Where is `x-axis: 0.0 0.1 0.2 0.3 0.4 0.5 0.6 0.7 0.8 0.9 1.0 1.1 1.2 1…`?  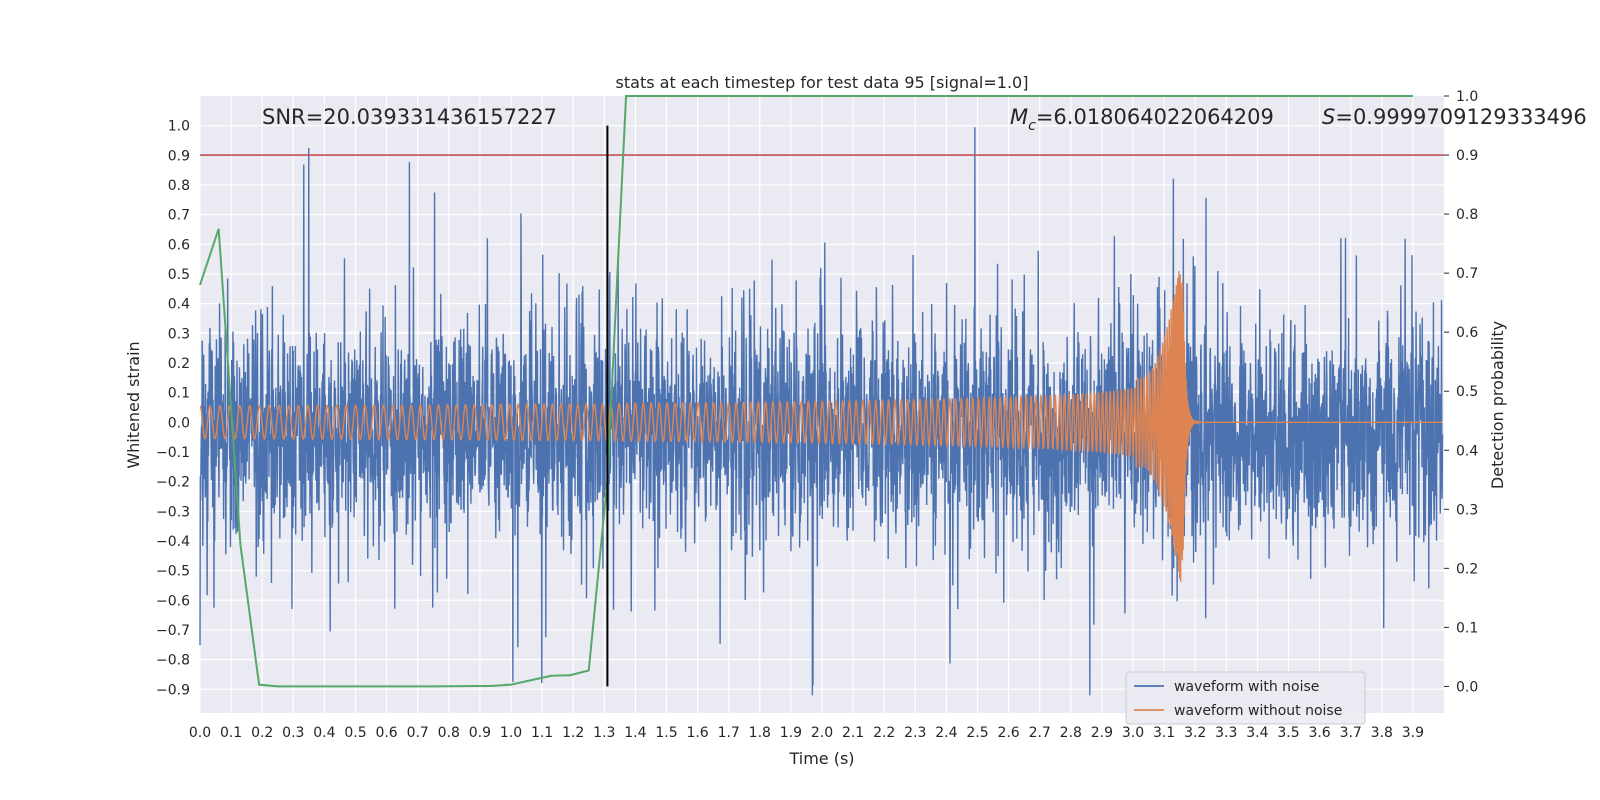
x-axis: 0.0 0.1 0.2 0.3 0.4 0.5 0.6 0.7 0.8 0.9 1.0 1.1 1.2 1… is located at coordinates (806, 733).